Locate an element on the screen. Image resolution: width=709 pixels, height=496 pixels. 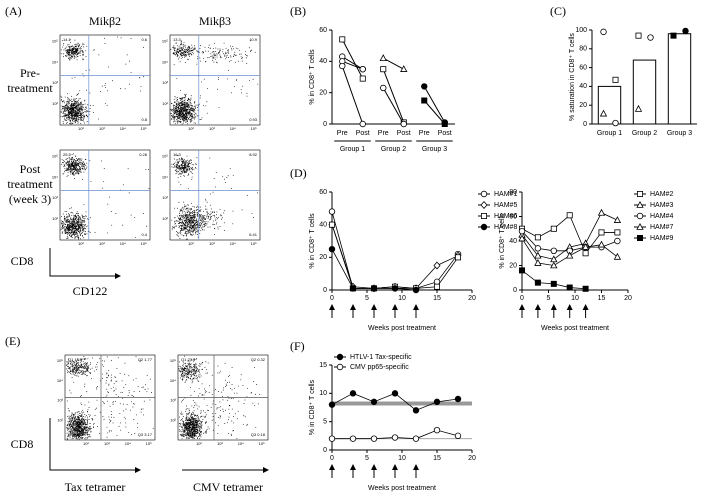
flow-plot: 10²10²10³10³10⁴10⁴10⁵10⁵ is located at coordinates (211, 198).